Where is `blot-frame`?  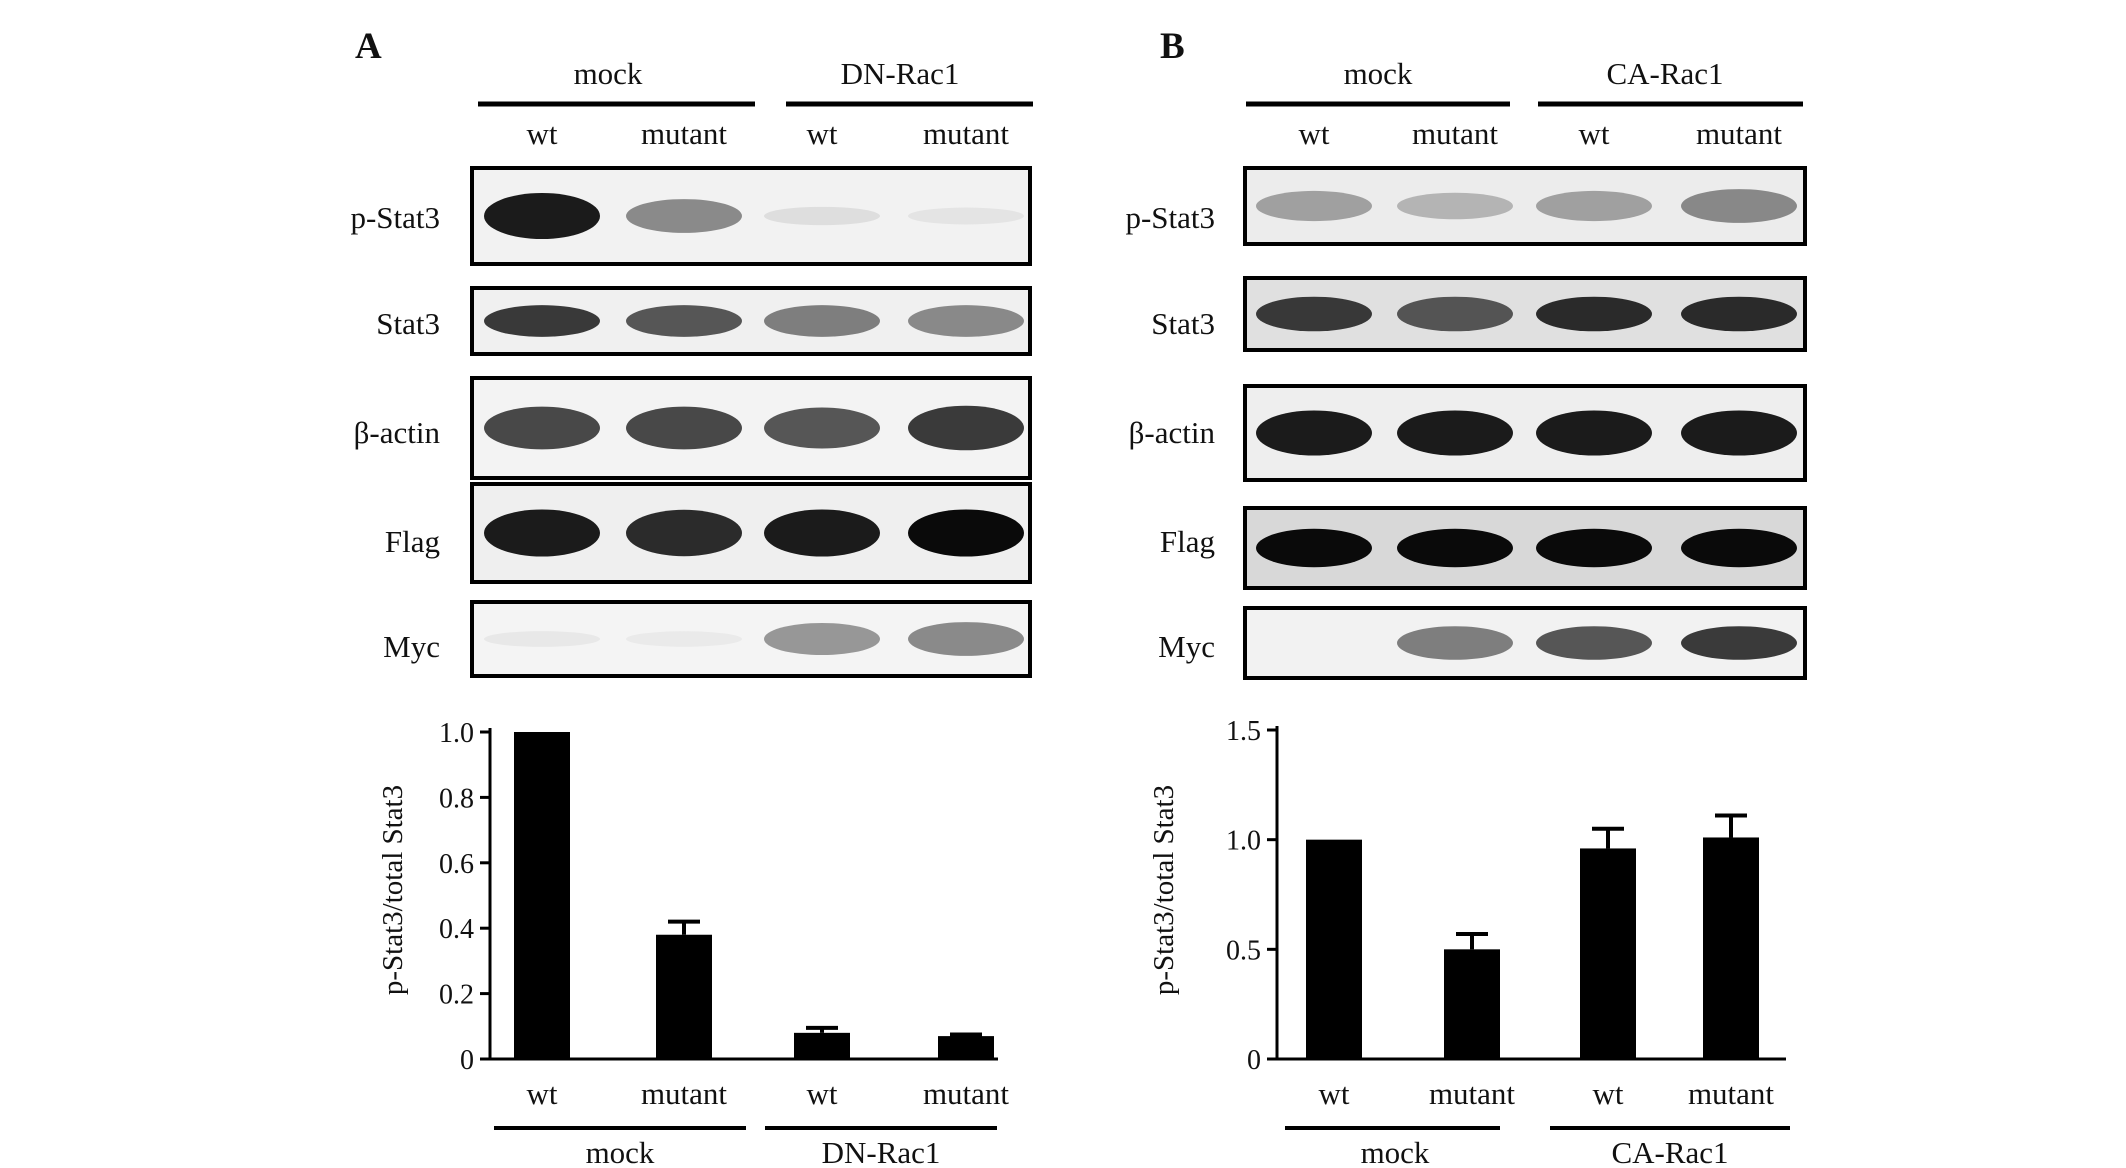 blot-frame is located at coordinates (1525, 643).